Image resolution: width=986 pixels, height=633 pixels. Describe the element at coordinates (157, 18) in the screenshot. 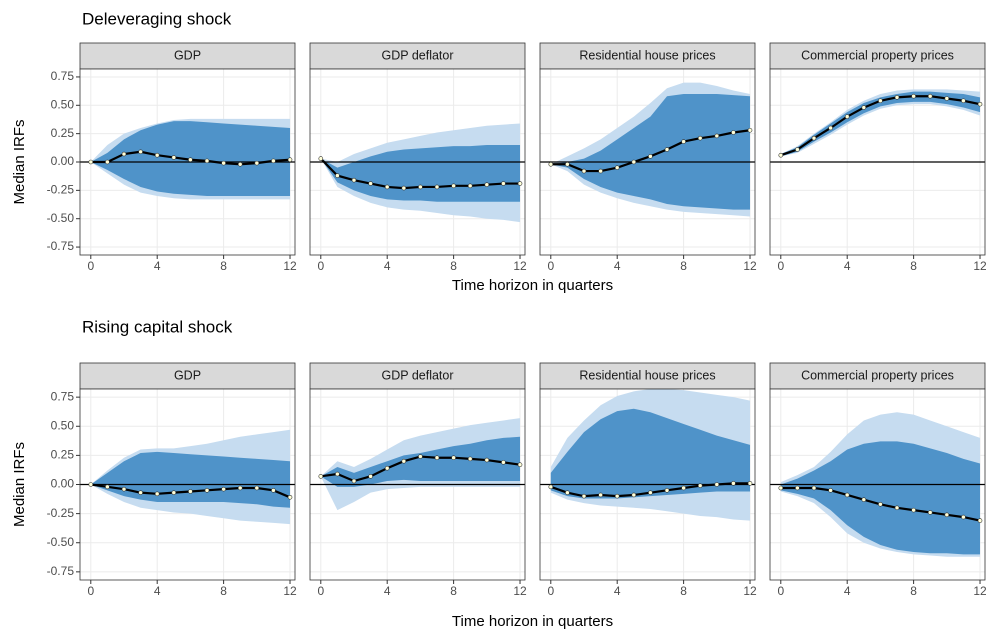

I see `row-title: Deleveraging shock` at that location.